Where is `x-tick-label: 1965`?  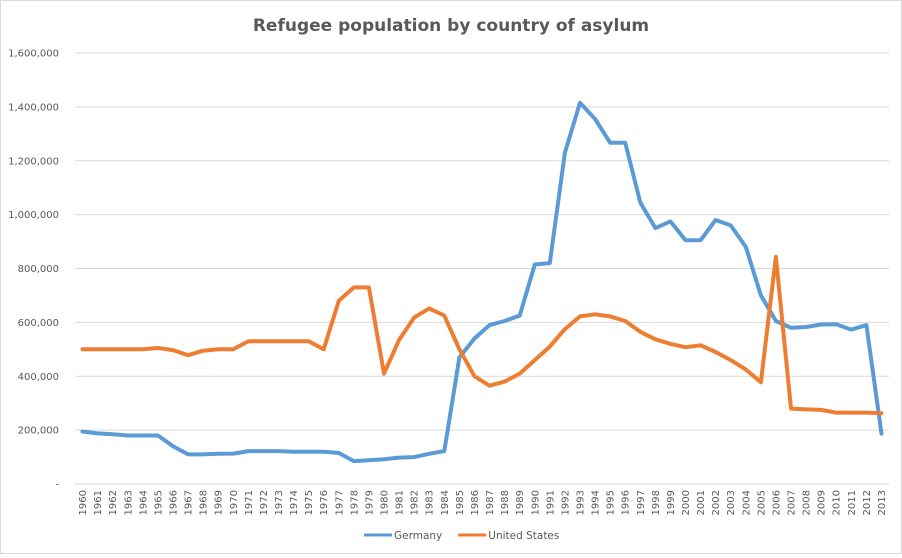
x-tick-label: 1965 is located at coordinates (158, 502).